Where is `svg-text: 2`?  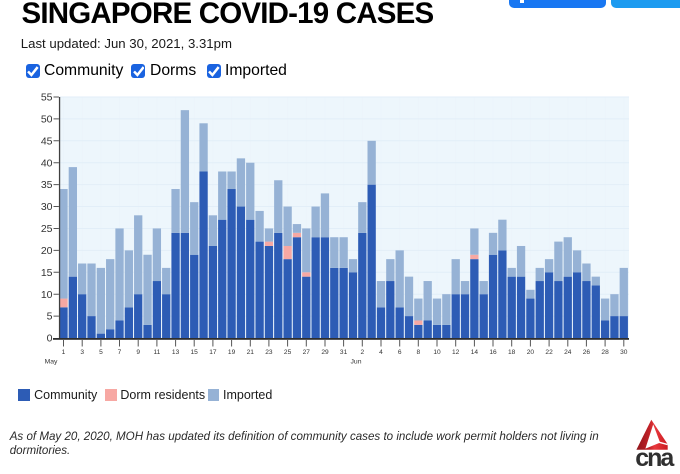
svg-text: 2 is located at coordinates (362, 352).